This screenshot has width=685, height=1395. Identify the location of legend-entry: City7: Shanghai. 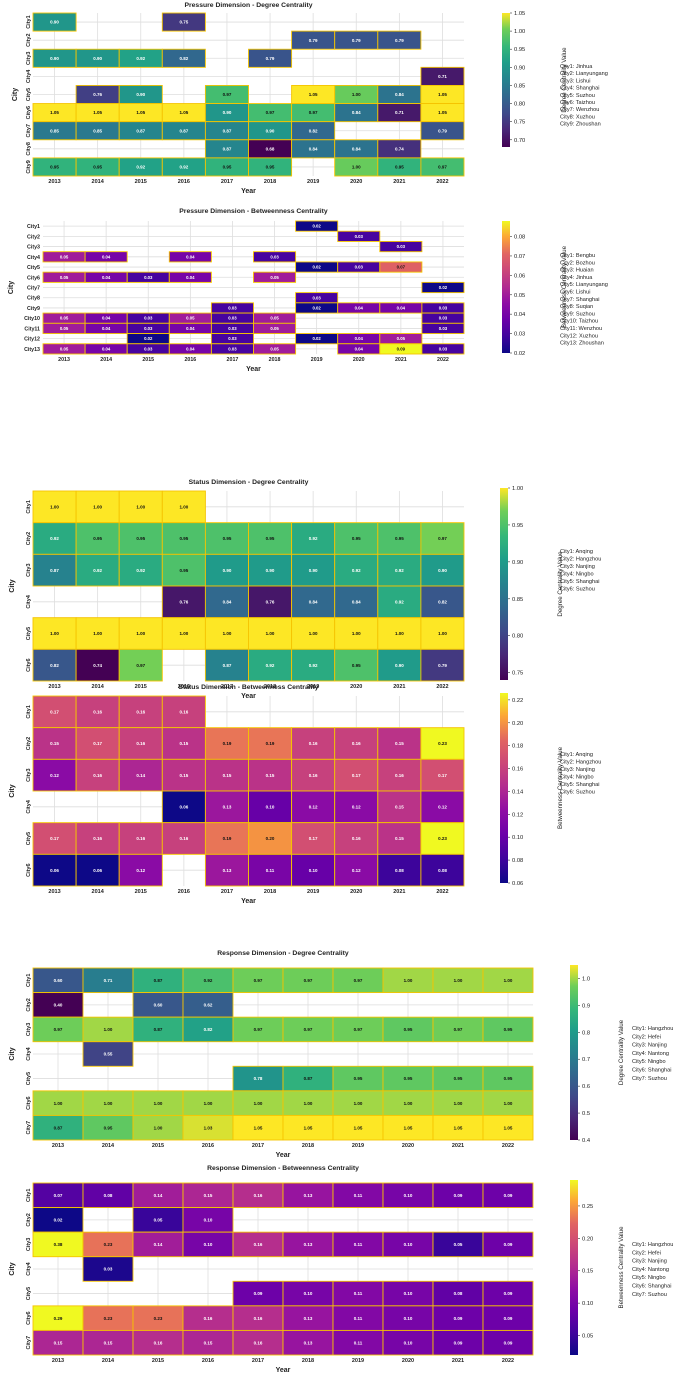
(580, 300).